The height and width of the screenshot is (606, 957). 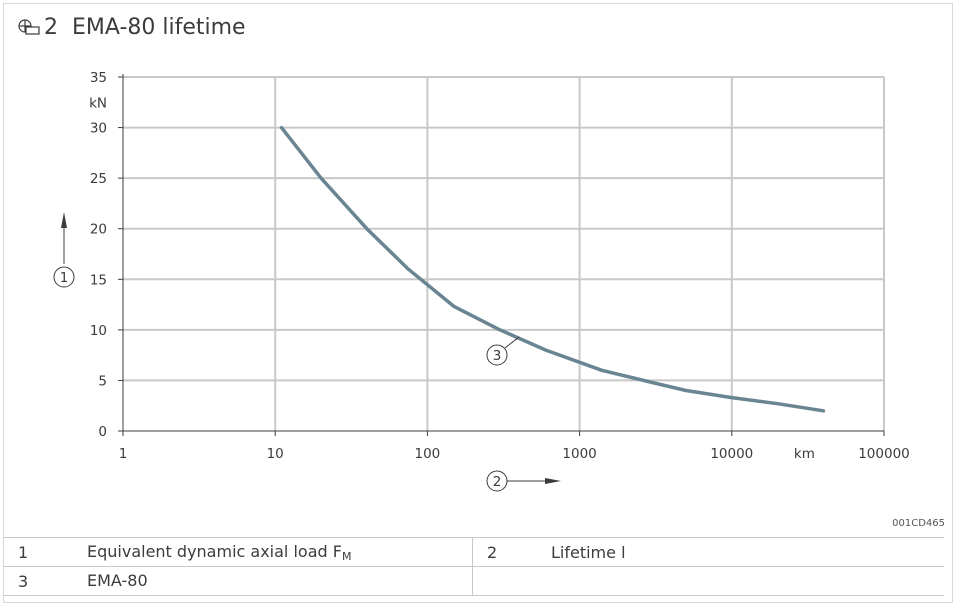 What do you see at coordinates (275, 454) in the screenshot?
I see `x-tick-label: 10` at bounding box center [275, 454].